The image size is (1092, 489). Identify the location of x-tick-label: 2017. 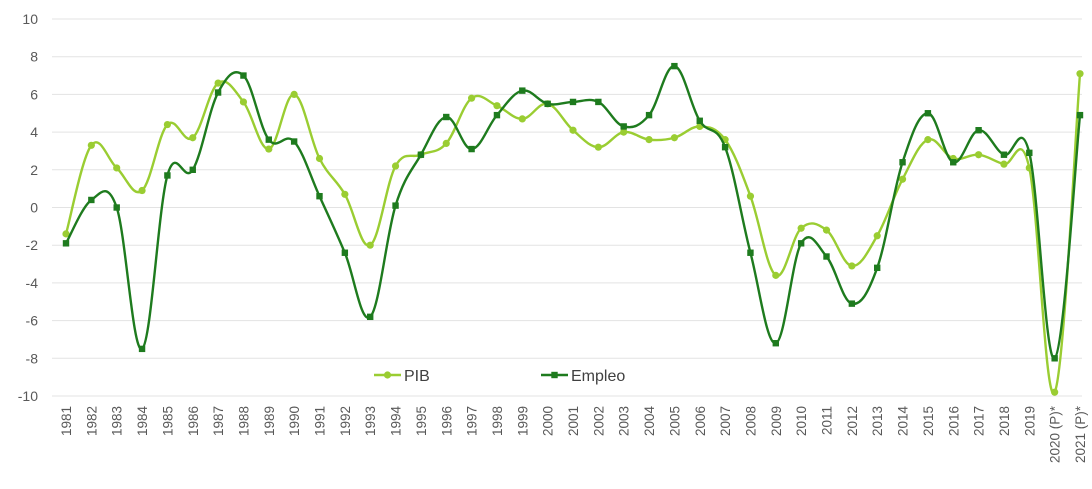
(979, 421).